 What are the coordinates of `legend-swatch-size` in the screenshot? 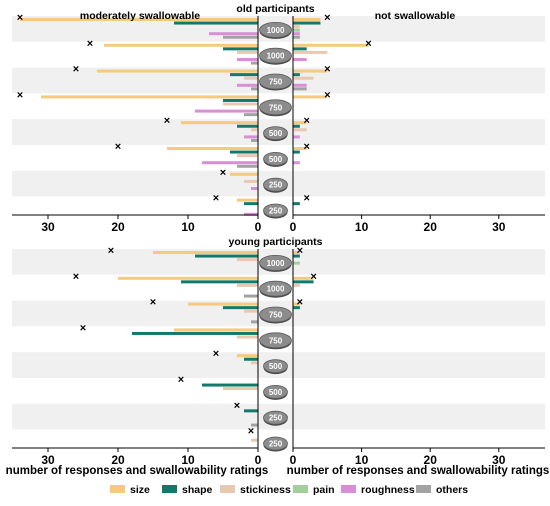 It's located at (117, 489).